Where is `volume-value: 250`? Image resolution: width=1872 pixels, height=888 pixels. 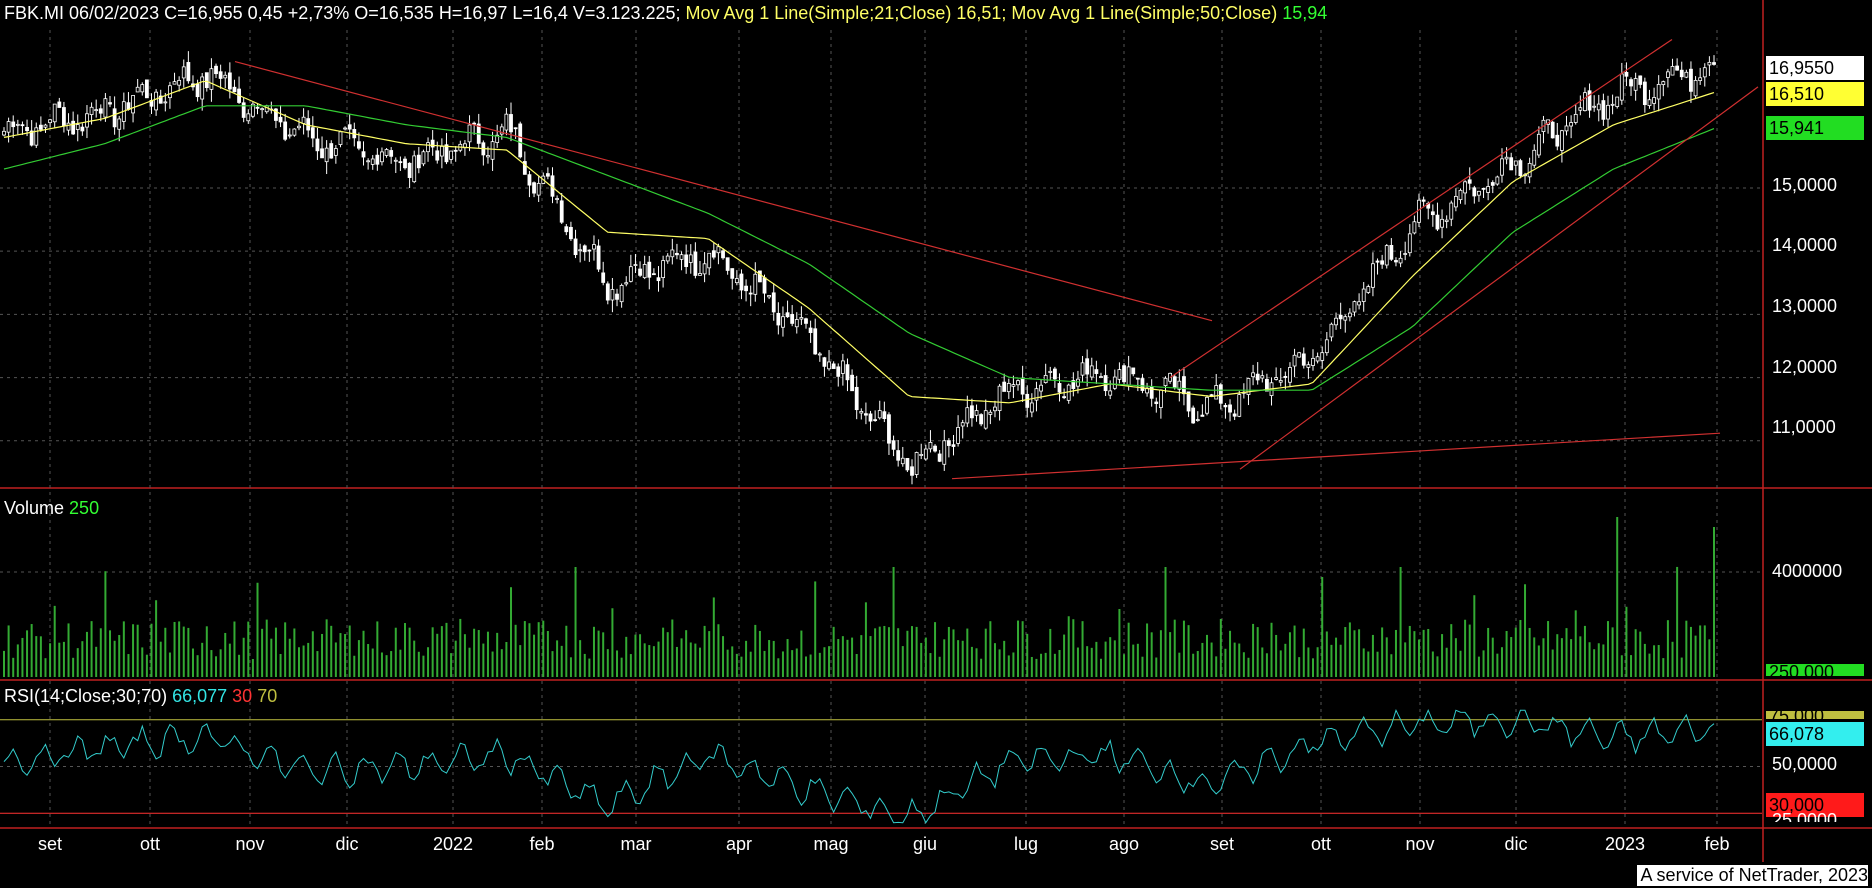 volume-value: 250 is located at coordinates (84, 508).